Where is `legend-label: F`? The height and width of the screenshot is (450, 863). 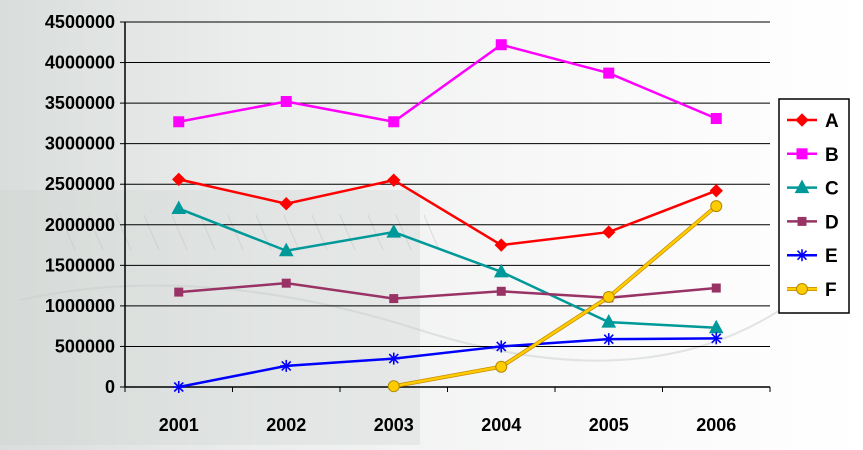 legend-label: F is located at coordinates (831, 290).